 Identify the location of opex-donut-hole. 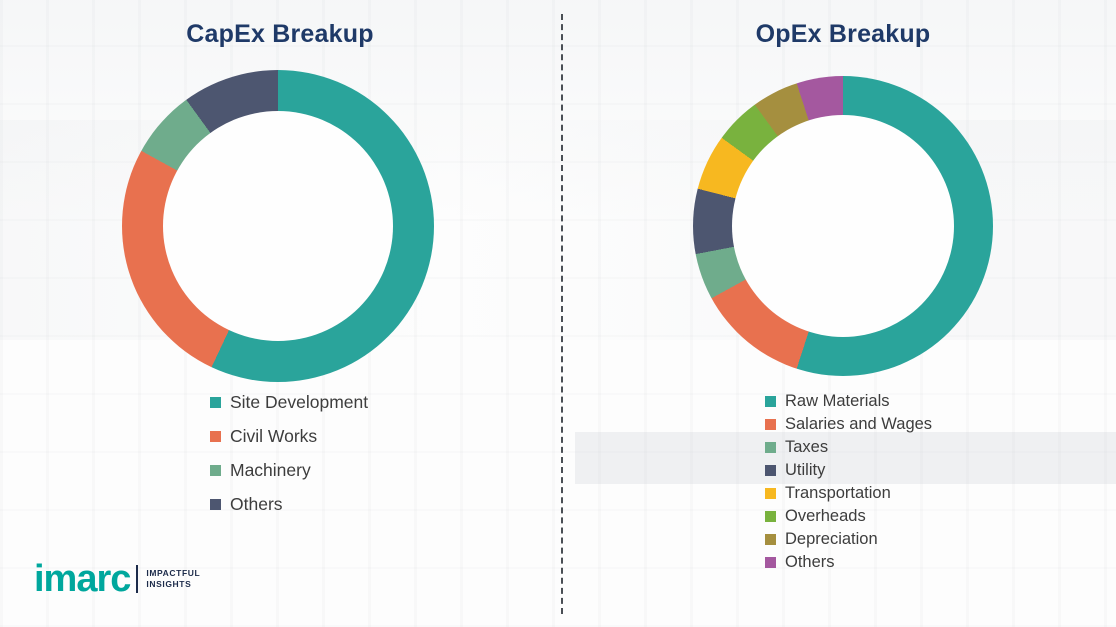
(843, 226).